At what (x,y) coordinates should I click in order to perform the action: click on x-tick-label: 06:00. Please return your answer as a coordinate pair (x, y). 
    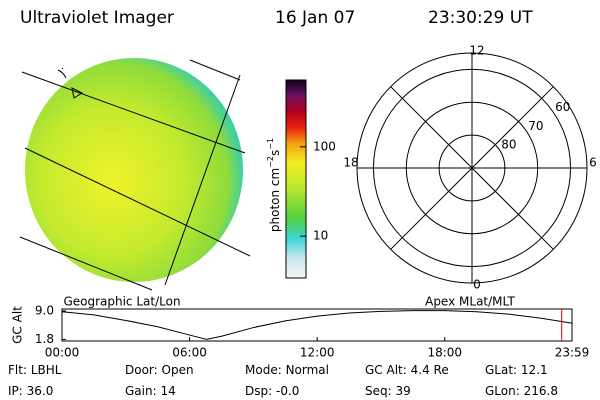
    Looking at the image, I should click on (189, 353).